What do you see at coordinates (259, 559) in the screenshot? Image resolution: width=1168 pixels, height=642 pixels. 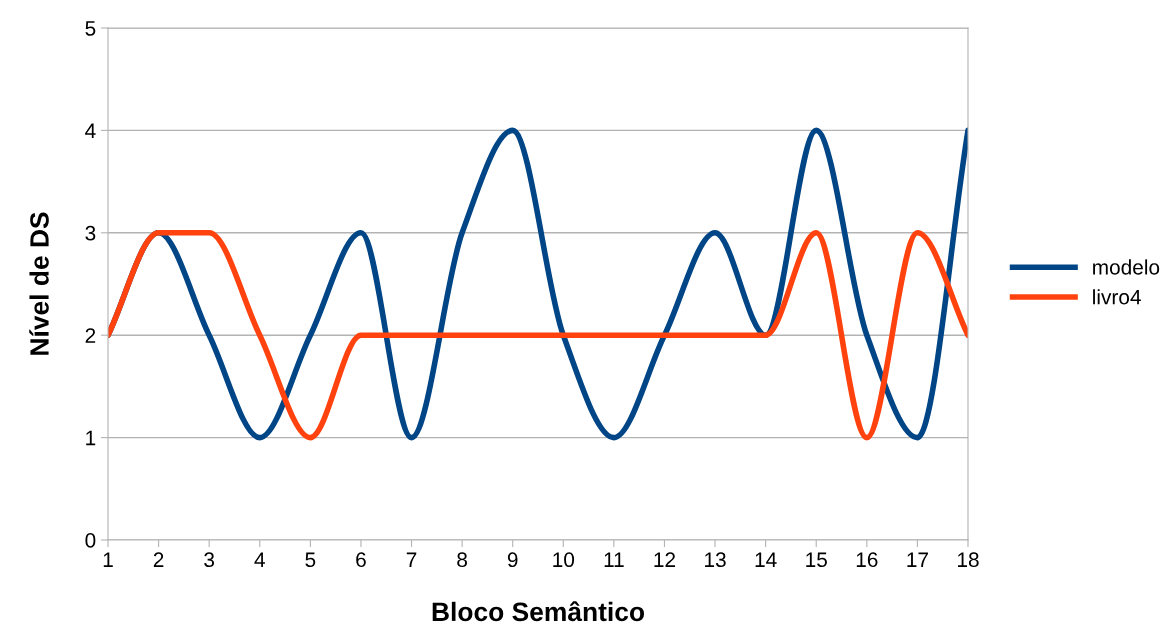 I see `x-tick-label: 4` at bounding box center [259, 559].